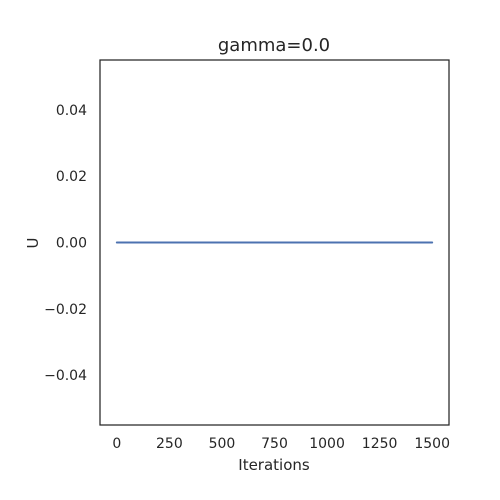  What do you see at coordinates (222, 444) in the screenshot?
I see `x-tick-label: 500` at bounding box center [222, 444].